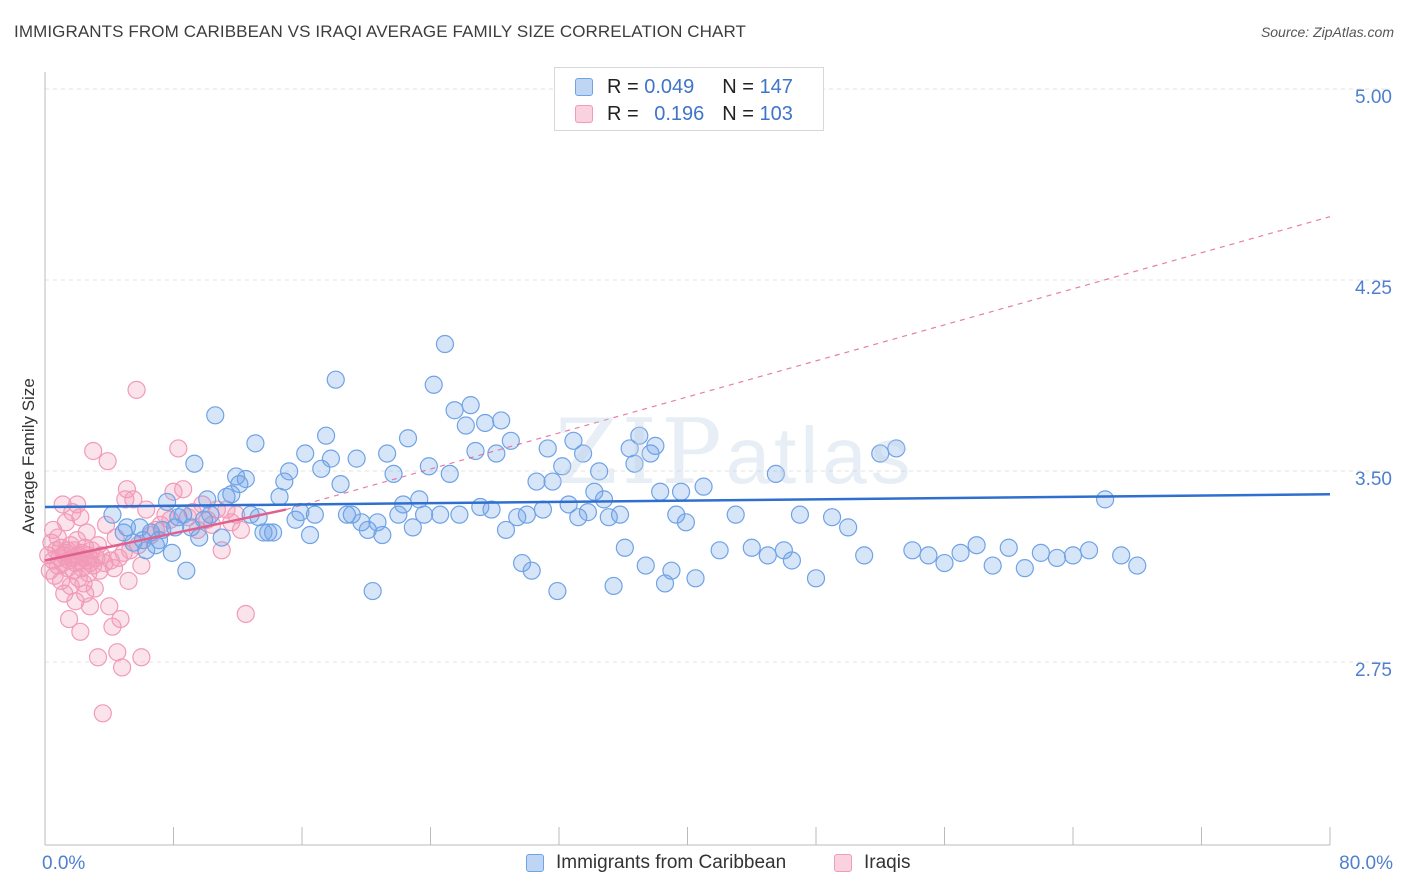  Describe the element at coordinates (640, 452) in the screenshot. I see `watermark-zip: ZIP` at that location.